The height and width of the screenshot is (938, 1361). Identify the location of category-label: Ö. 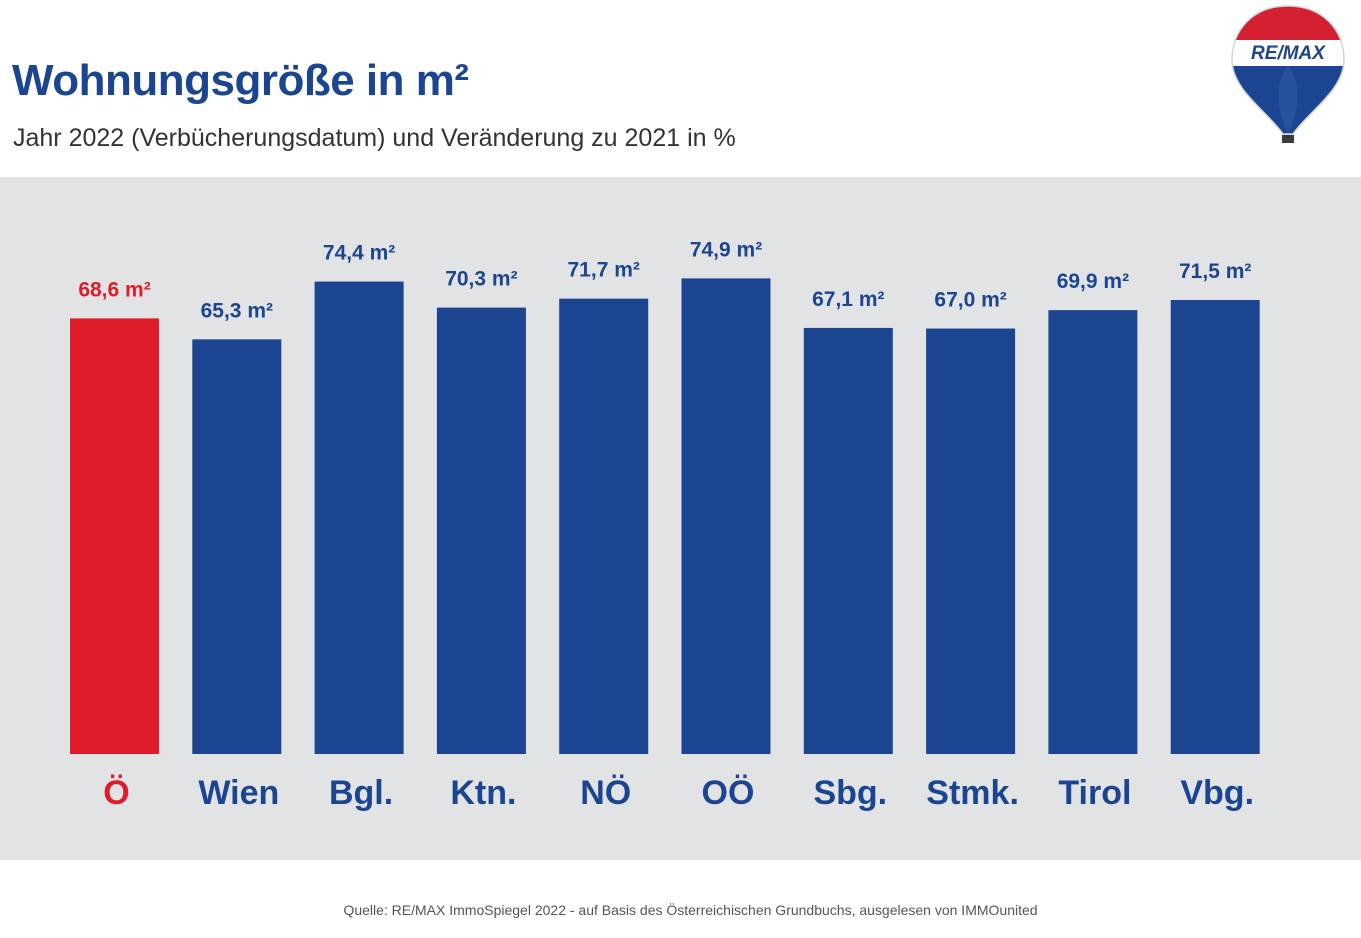
(116, 793).